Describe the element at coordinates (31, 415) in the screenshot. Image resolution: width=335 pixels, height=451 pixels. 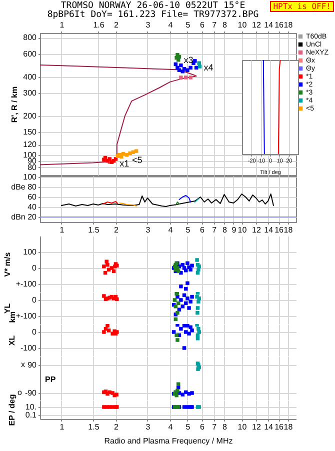
I see `y-tick-label: 0.1` at that location.